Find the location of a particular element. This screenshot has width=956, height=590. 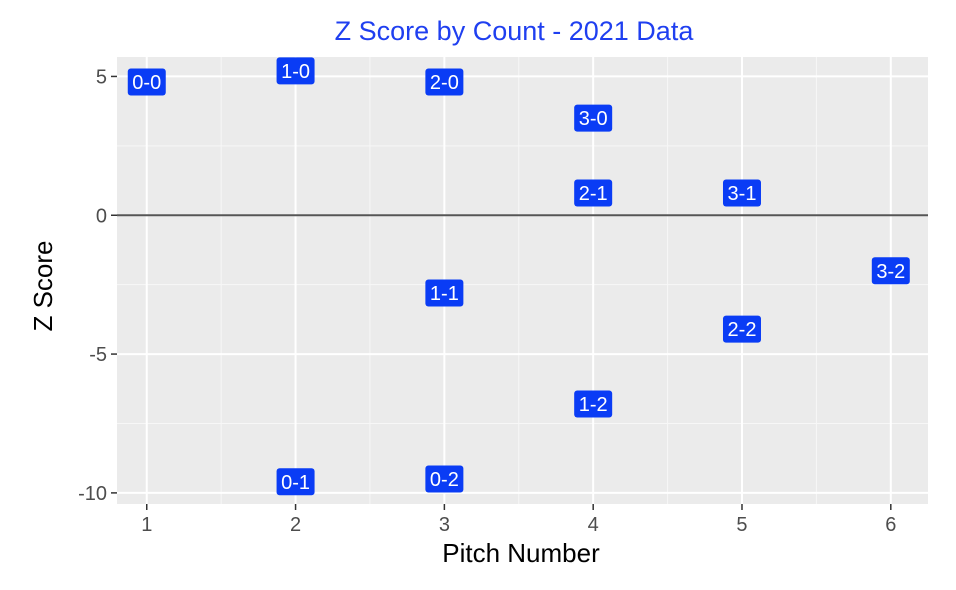

point-3-2: 3-2 is located at coordinates (890, 271).